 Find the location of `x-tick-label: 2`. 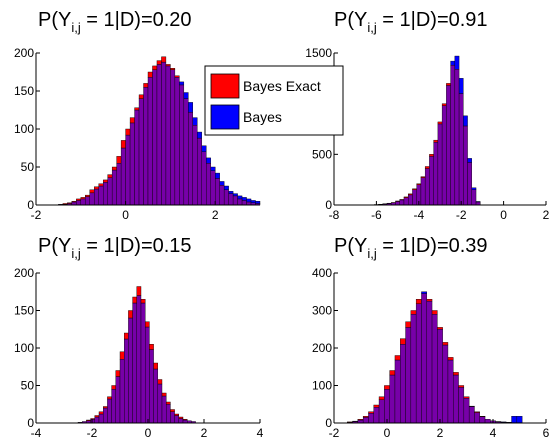

x-tick-label: 2 is located at coordinates (440, 433).